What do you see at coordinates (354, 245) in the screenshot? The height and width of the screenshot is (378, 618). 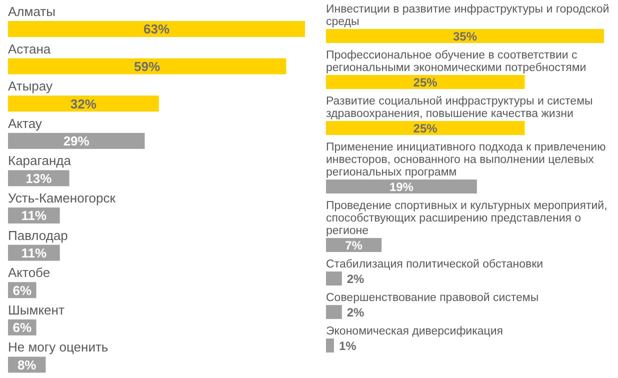 I see `data-label: 7%` at bounding box center [354, 245].